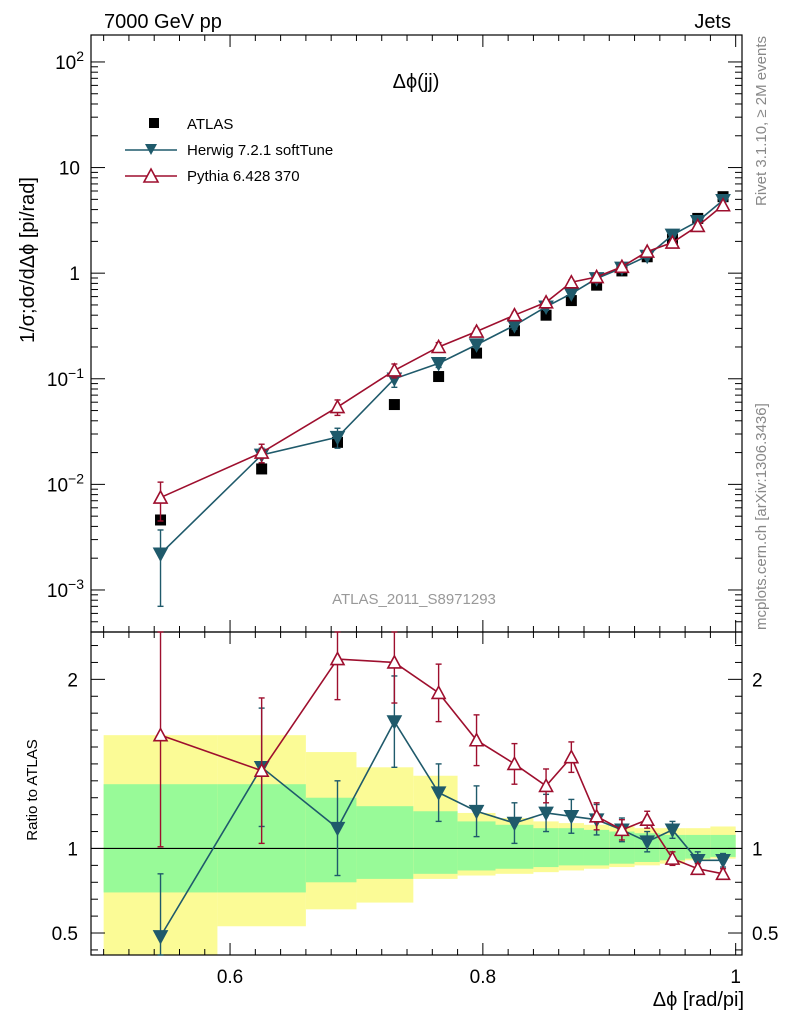 This screenshot has height=1024, width=786. Describe the element at coordinates (761, 516) in the screenshot. I see `side-label-mcplots: mcplots.cern.ch [arXiv:1306.3436]` at that location.